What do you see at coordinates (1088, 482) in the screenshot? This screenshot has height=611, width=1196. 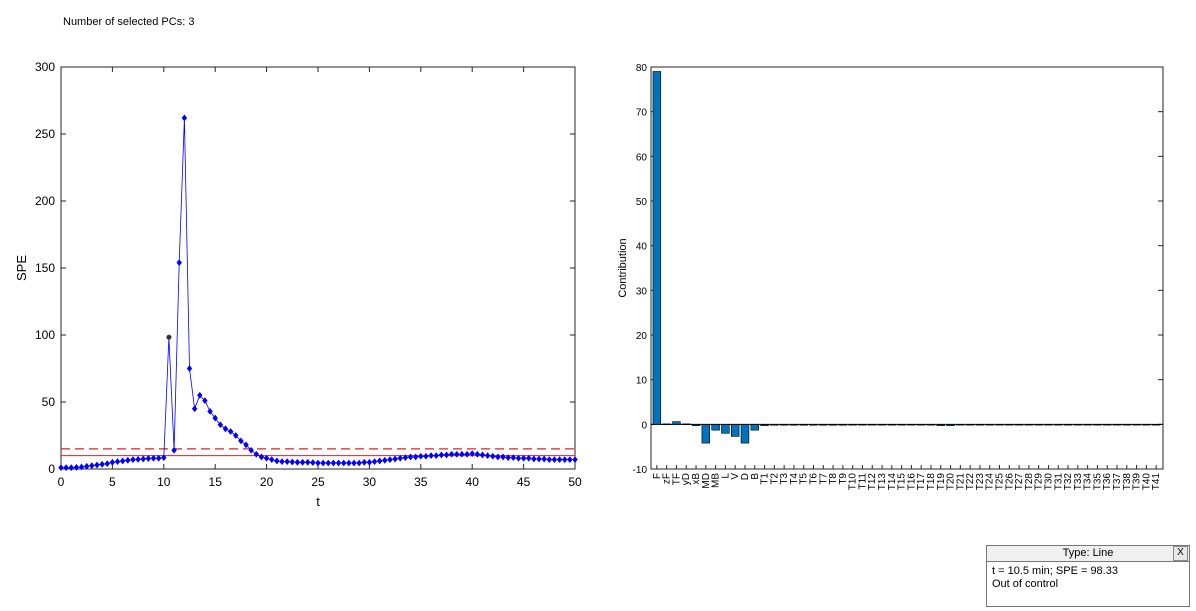 I see `contribution-xtick-label: T34` at bounding box center [1088, 482].